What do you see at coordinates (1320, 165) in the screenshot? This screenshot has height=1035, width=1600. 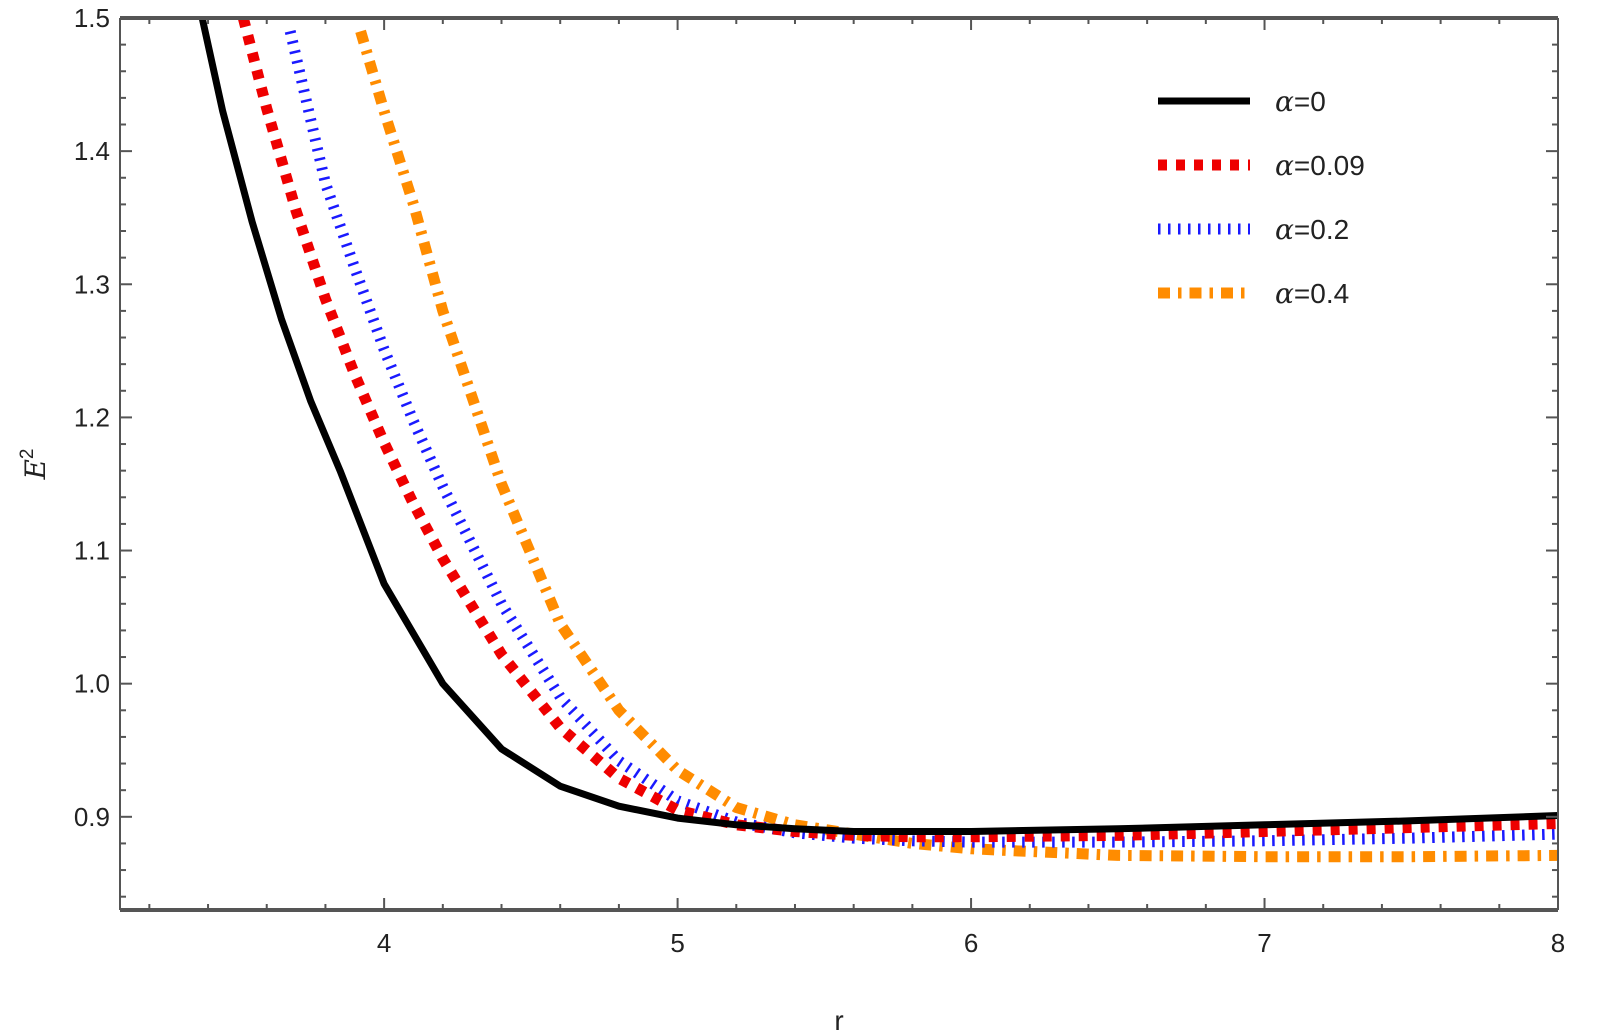 I see `legend-label-2: α=0.09` at bounding box center [1320, 165].